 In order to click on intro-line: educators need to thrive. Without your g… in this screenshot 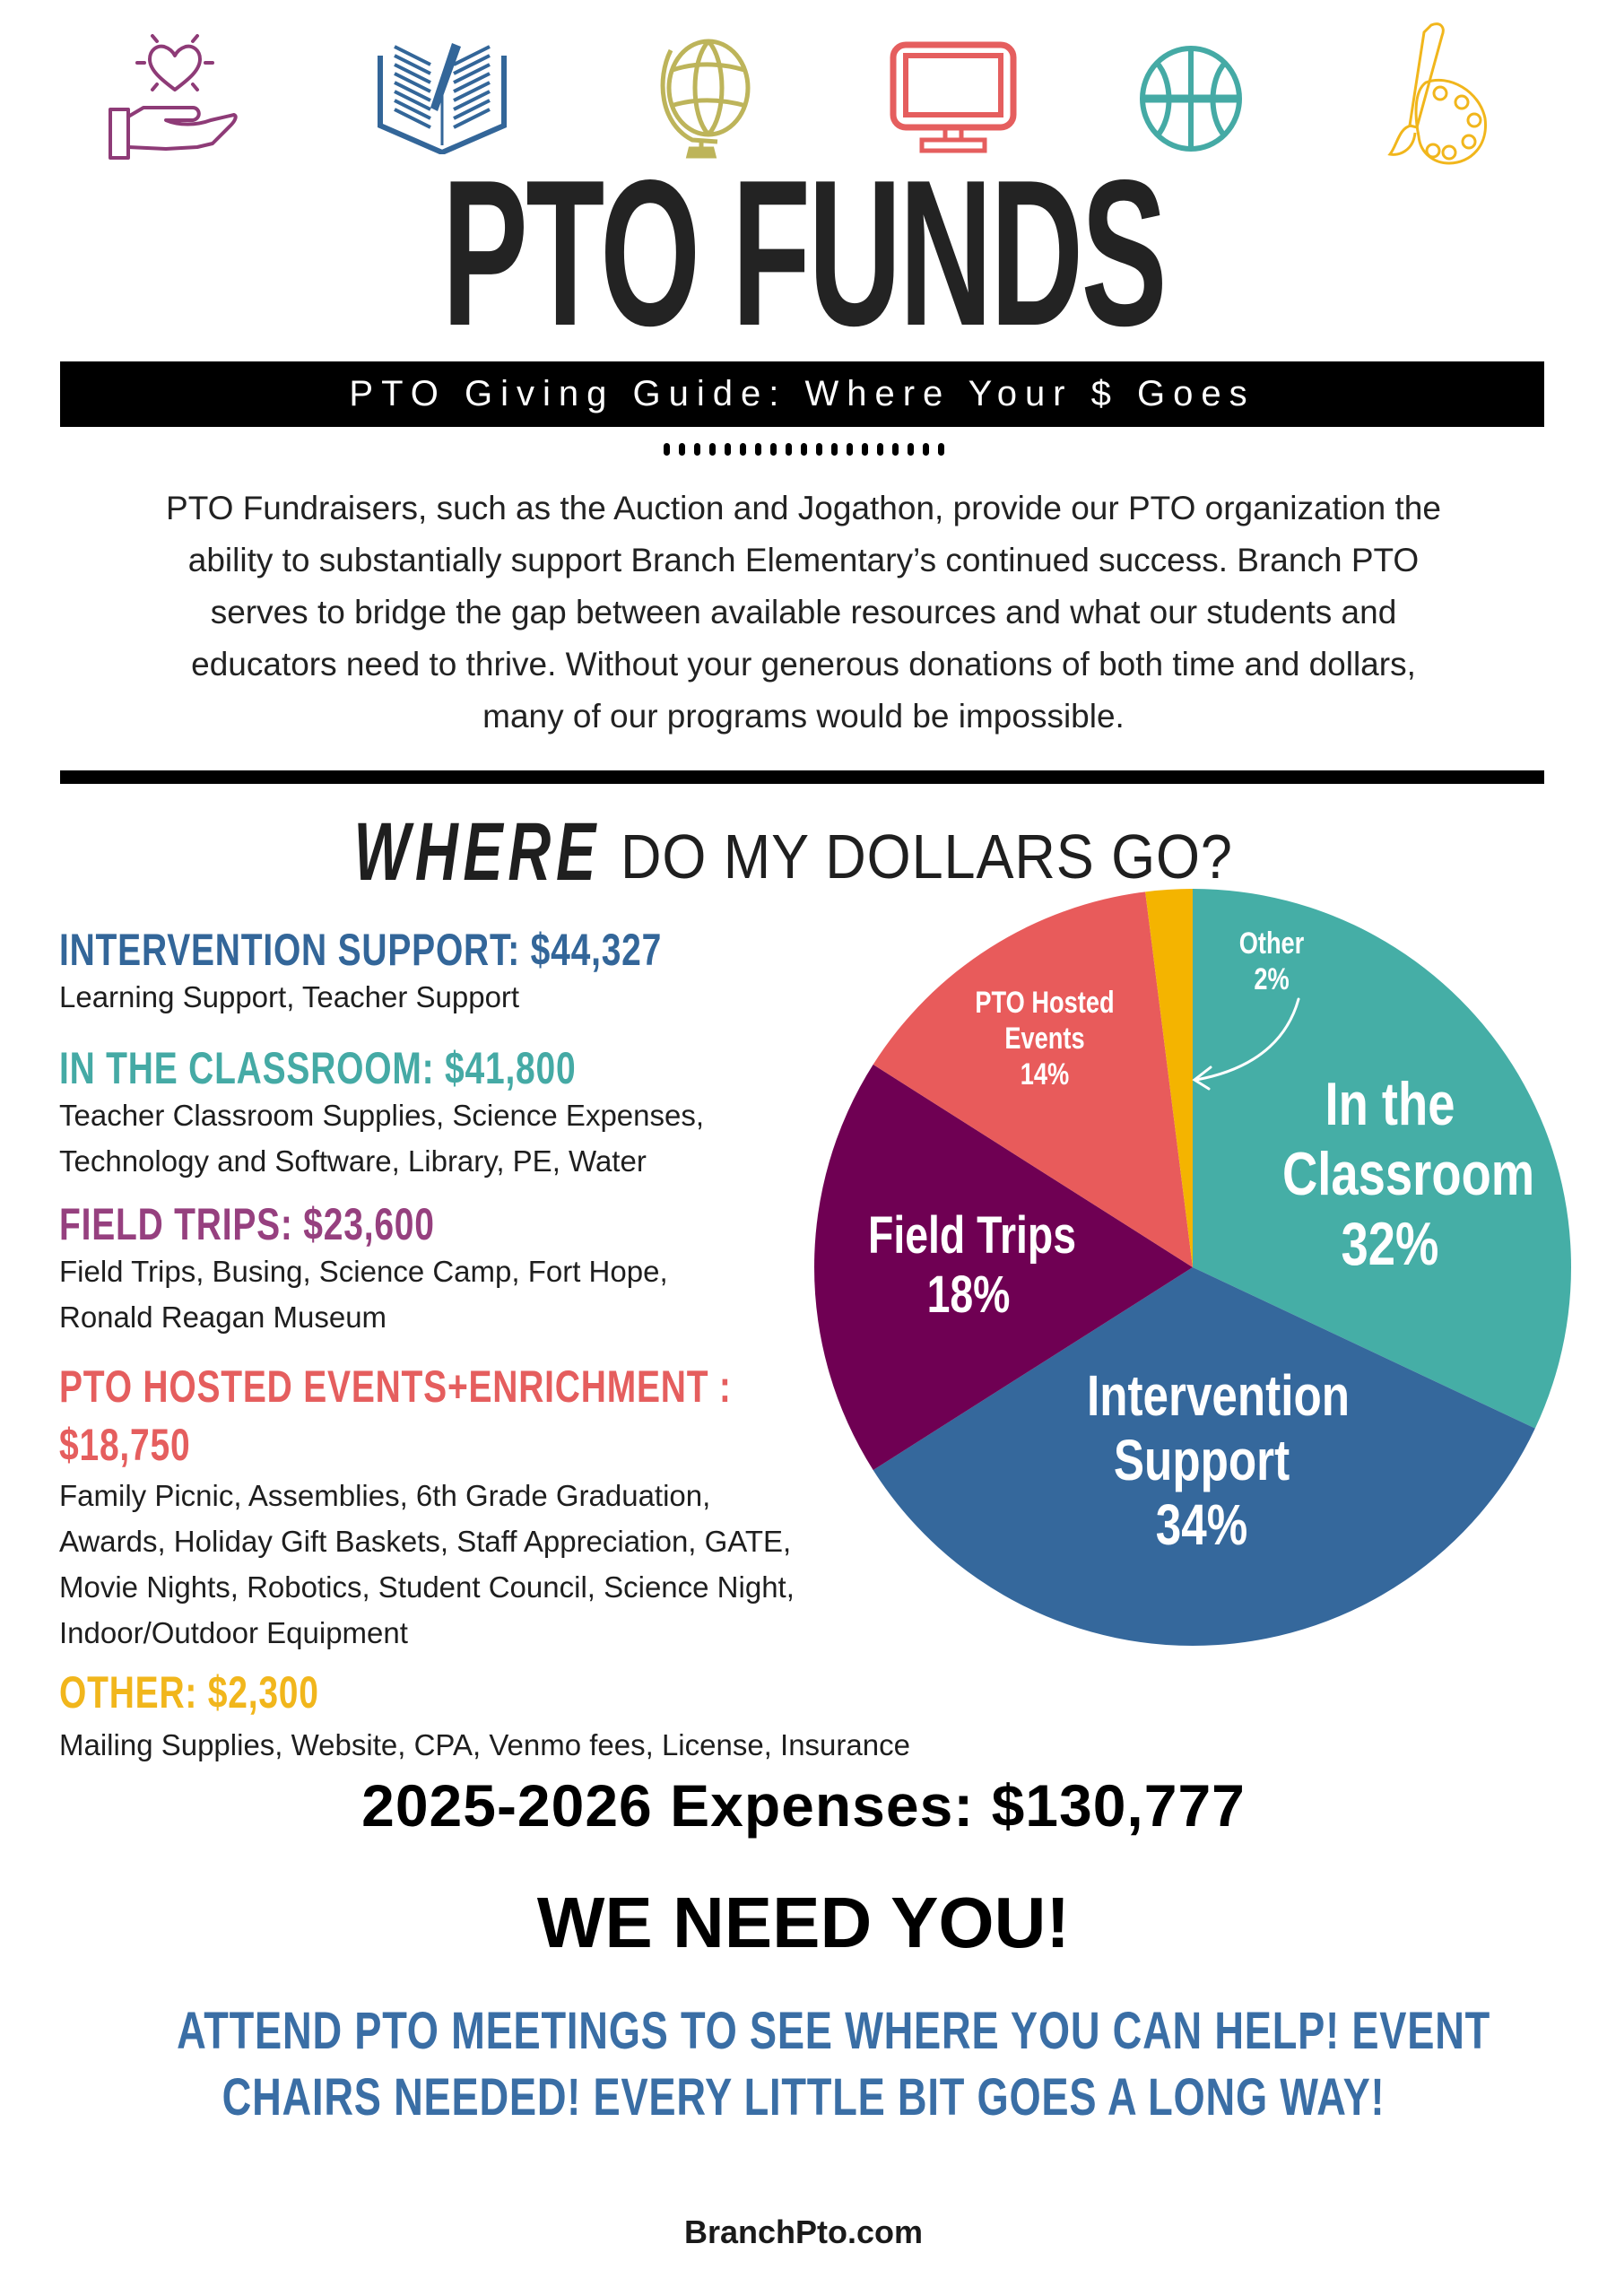, I will do `click(804, 664)`.